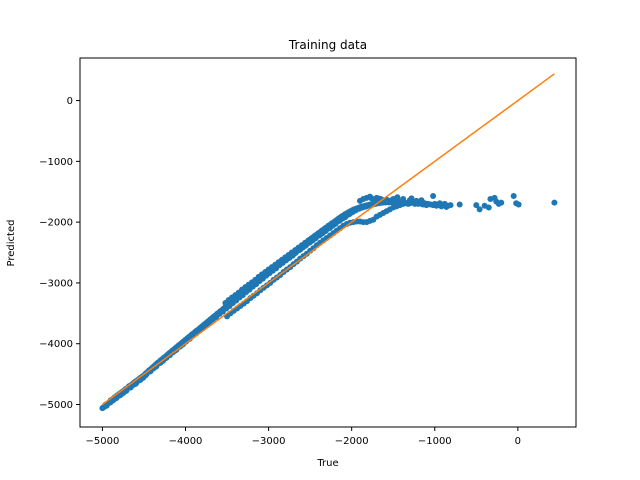  Describe the element at coordinates (56, 283) in the screenshot. I see `y-tick-label: −3000` at that location.